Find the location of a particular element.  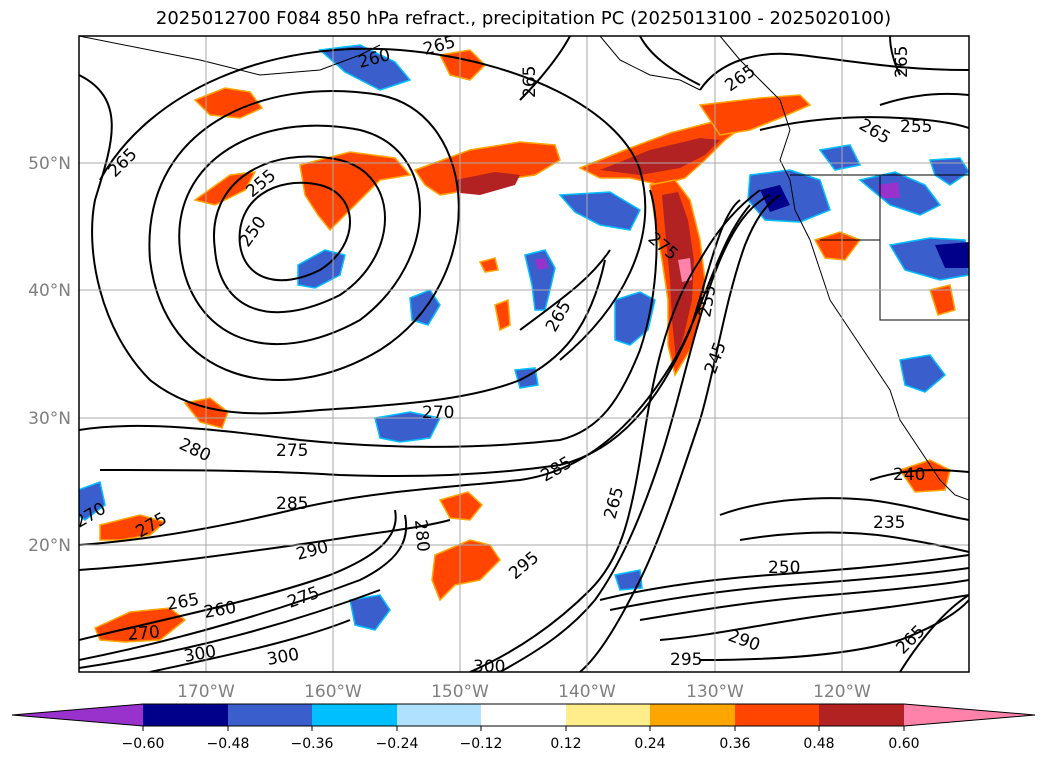

contour-label: 235 is located at coordinates (889, 523).